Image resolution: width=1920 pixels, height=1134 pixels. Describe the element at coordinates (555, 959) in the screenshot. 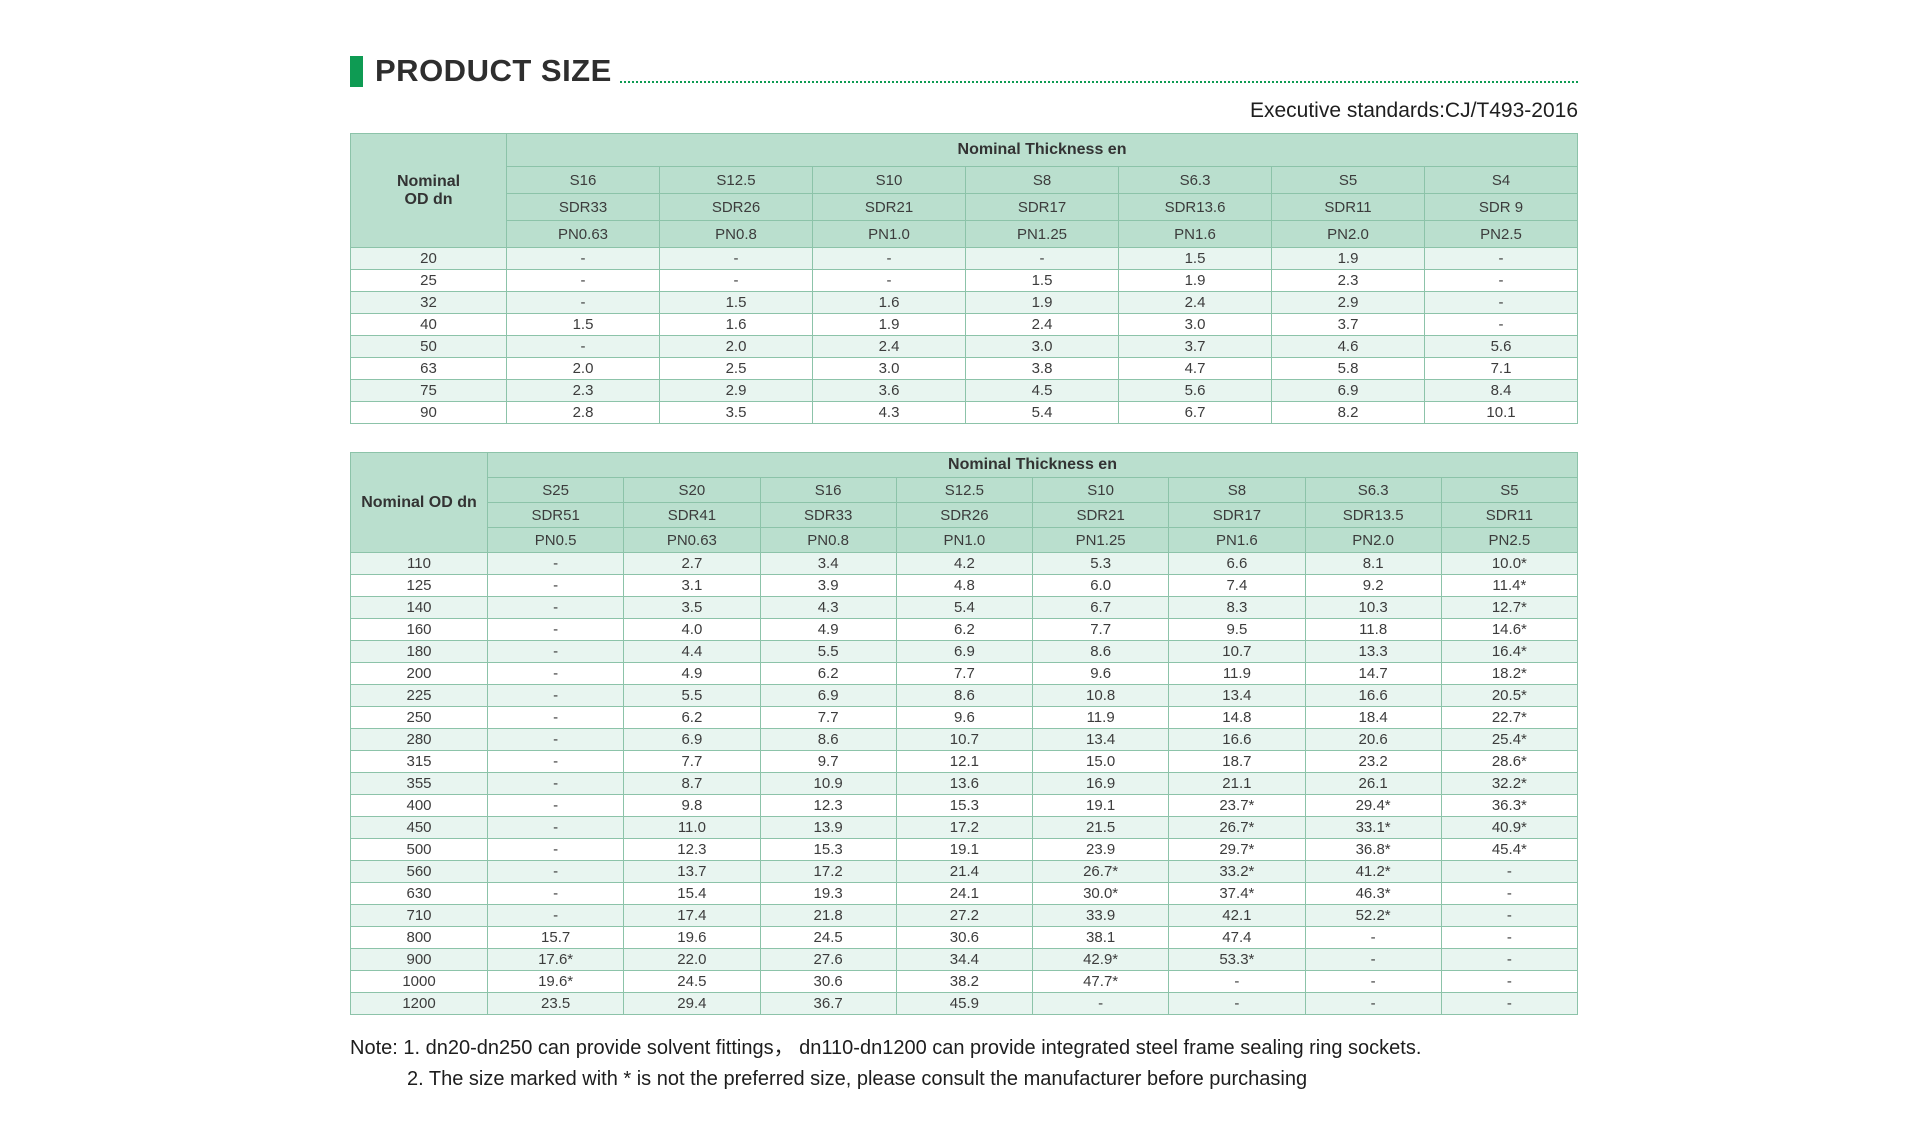

I see `value-cell: 17.6*` at that location.